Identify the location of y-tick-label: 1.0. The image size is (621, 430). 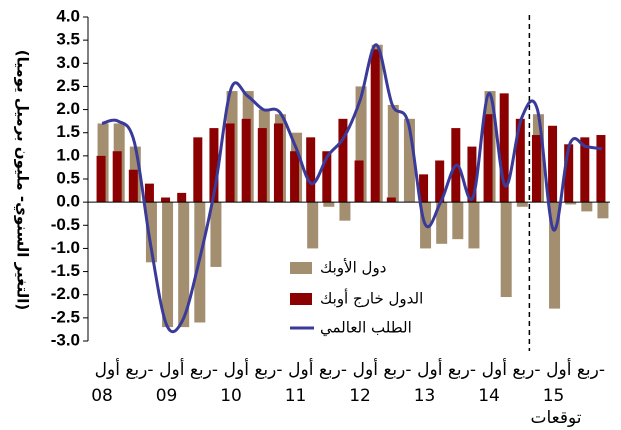
(68, 154).